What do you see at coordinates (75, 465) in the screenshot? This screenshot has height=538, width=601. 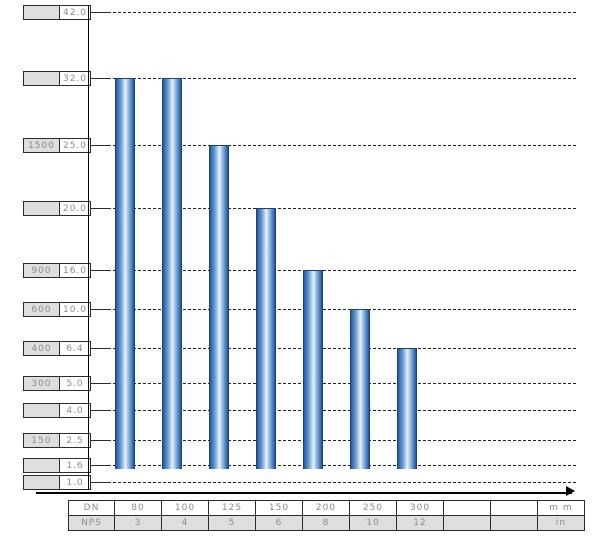 I see `y-tick-in-value: 1.6` at bounding box center [75, 465].